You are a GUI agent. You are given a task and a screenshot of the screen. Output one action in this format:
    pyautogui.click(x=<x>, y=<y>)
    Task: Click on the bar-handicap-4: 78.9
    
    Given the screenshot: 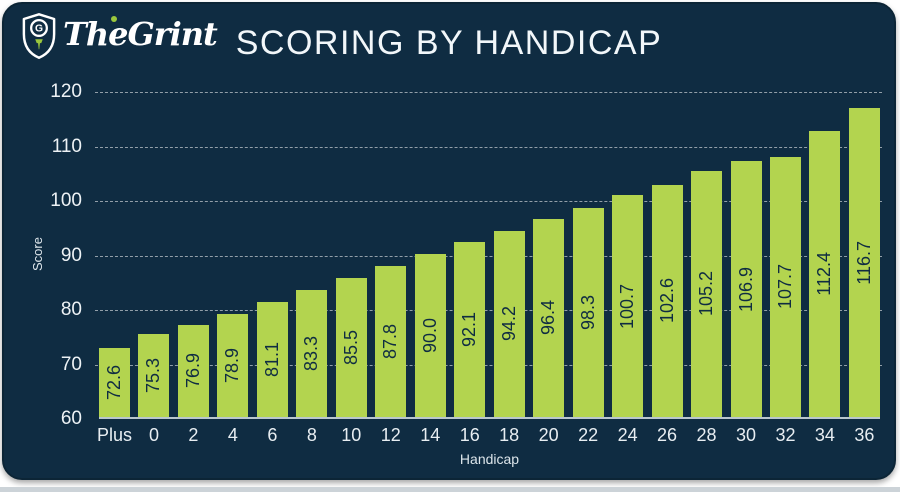 What is the action you would take?
    pyautogui.click(x=233, y=365)
    